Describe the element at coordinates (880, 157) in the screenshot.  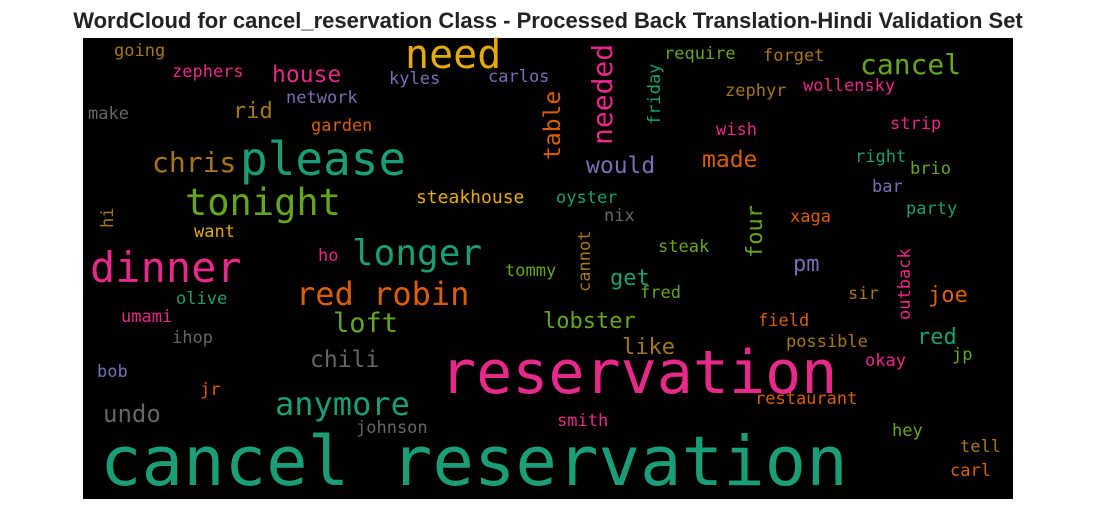
I see `word: right` at that location.